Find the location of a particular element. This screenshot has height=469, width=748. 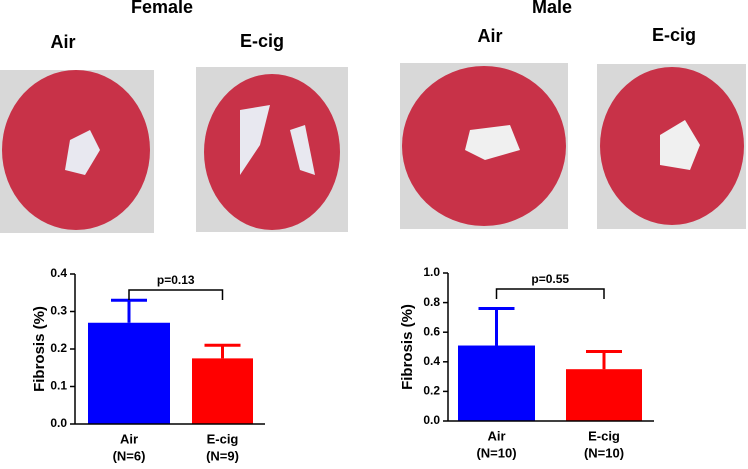

y-tick-label: 0.1 is located at coordinates (58, 386).